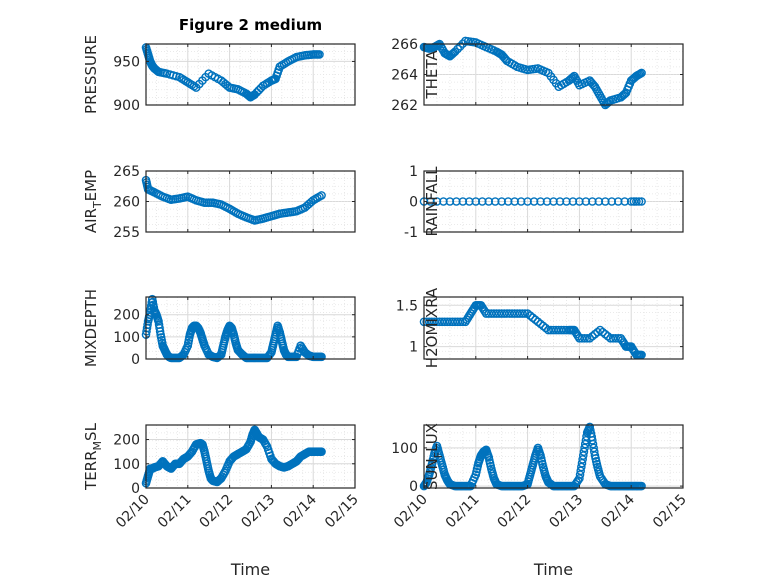 The width and height of the screenshot is (778, 583). What do you see at coordinates (91, 74) in the screenshot?
I see `y-axis-label: PRESSURE` at bounding box center [91, 74].